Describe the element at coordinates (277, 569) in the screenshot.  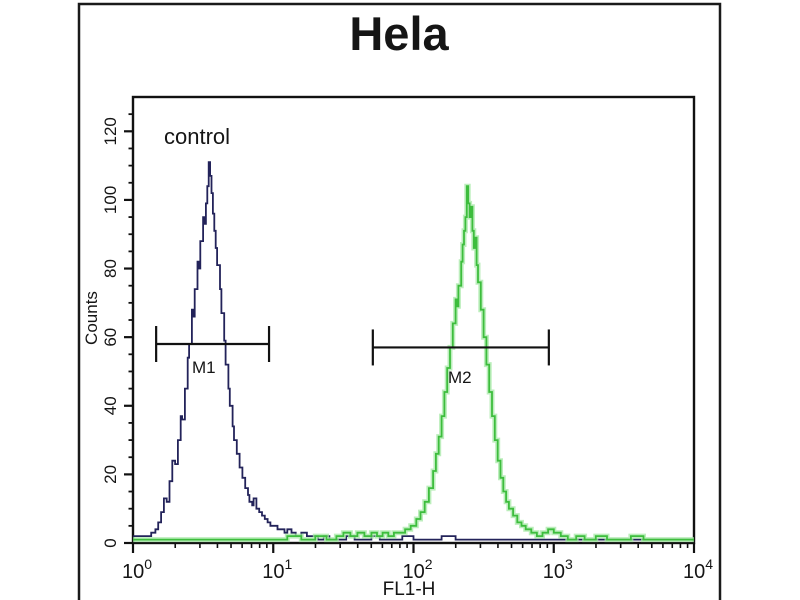
I see `svg-text: 101` at that location.